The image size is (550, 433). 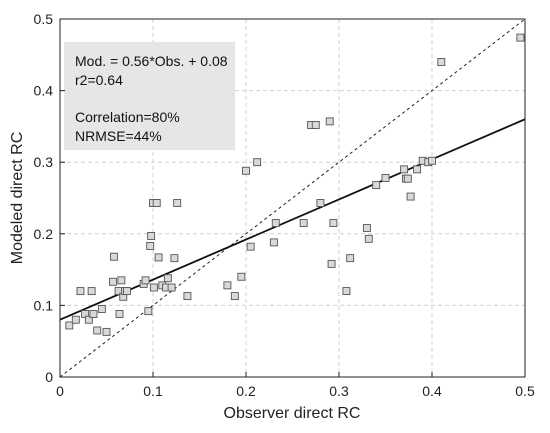 What do you see at coordinates (44, 305) in the screenshot?
I see `y-tick-label: 0.1` at bounding box center [44, 305].